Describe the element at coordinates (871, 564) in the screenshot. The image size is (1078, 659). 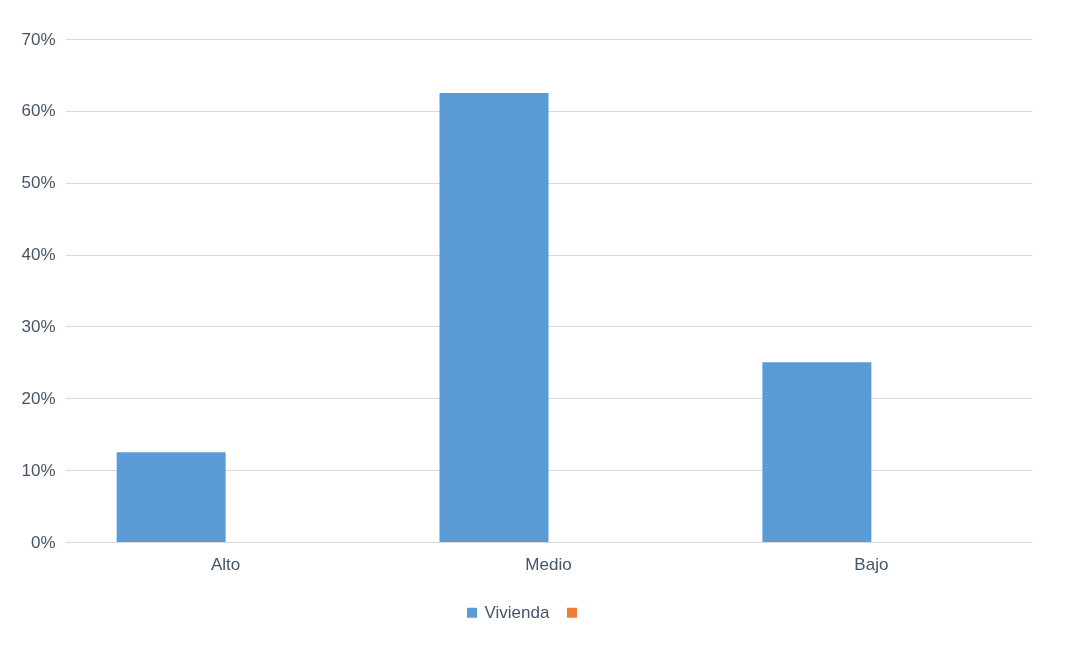
I see `x-tick-label: Bajo` at that location.